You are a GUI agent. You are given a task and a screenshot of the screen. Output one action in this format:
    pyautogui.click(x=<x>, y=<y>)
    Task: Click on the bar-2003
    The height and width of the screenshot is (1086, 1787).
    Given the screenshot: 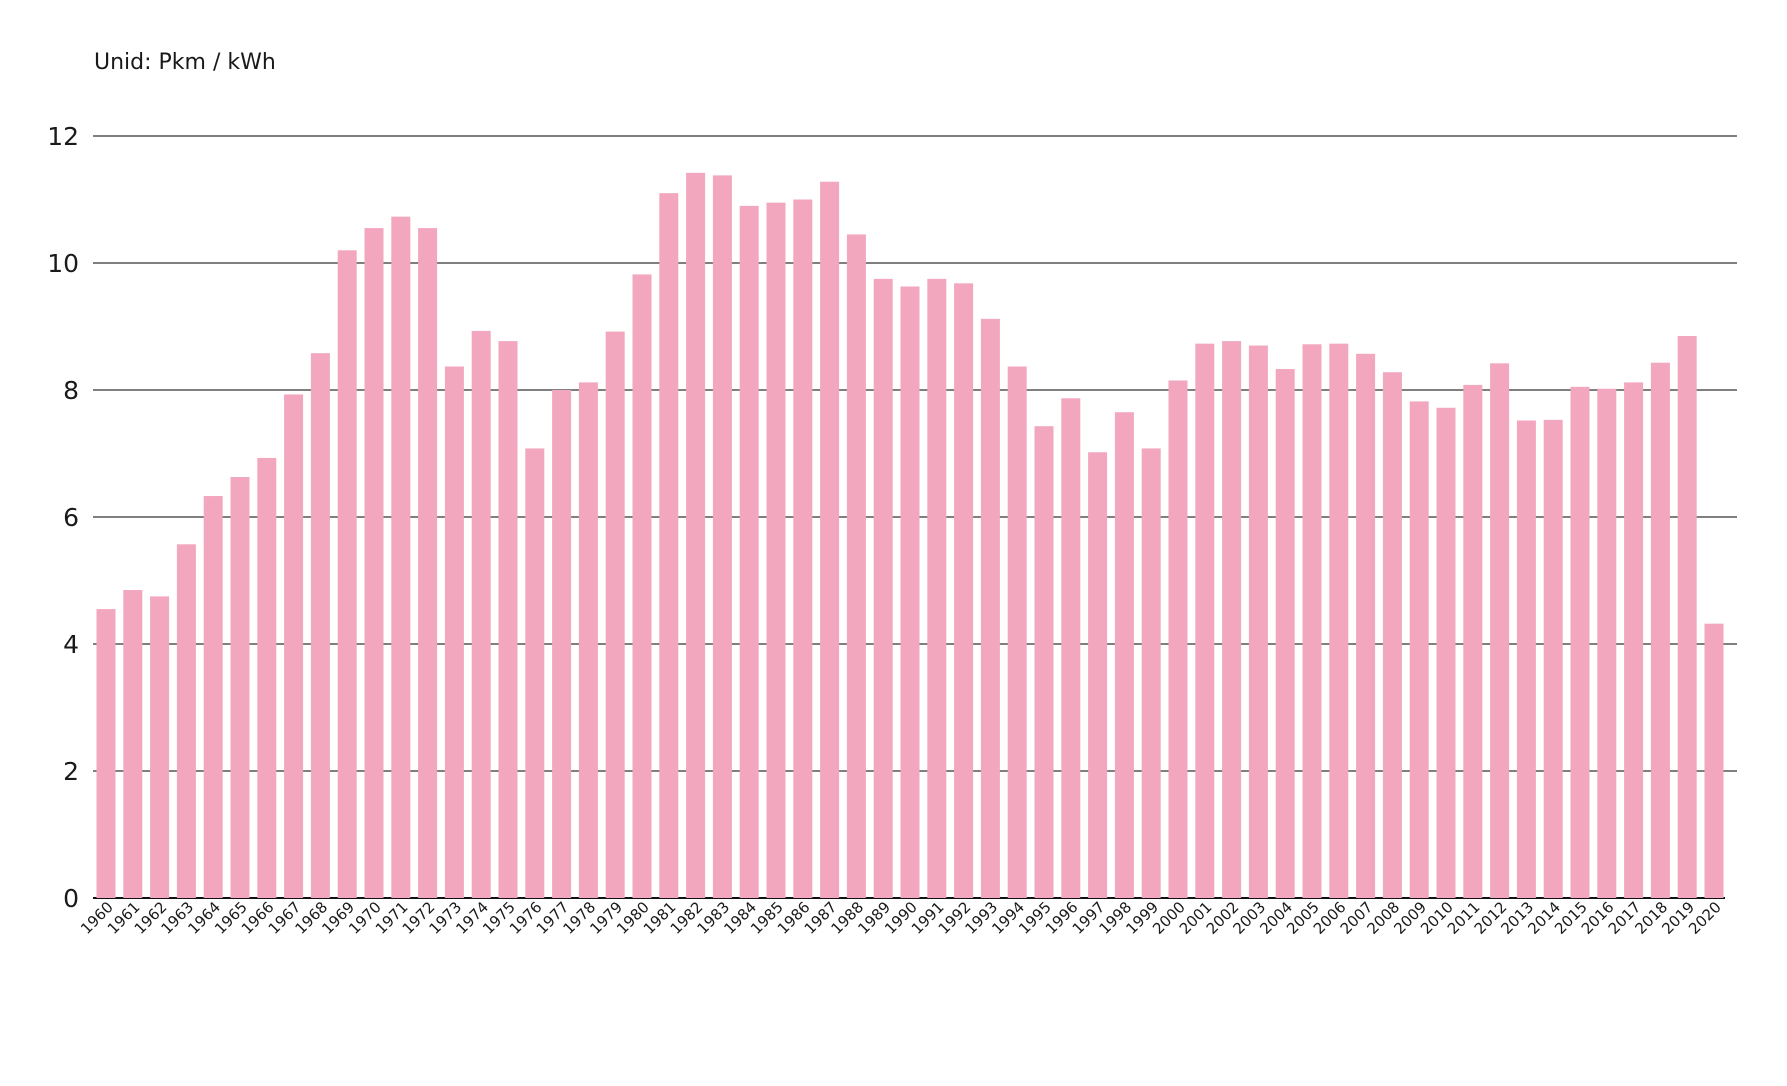 What is the action you would take?
    pyautogui.click(x=1258, y=621)
    